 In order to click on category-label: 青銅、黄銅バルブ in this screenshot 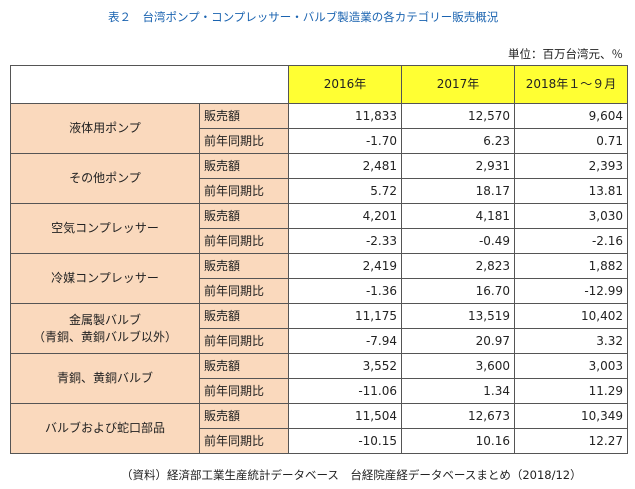, I will do `click(105, 378)`.